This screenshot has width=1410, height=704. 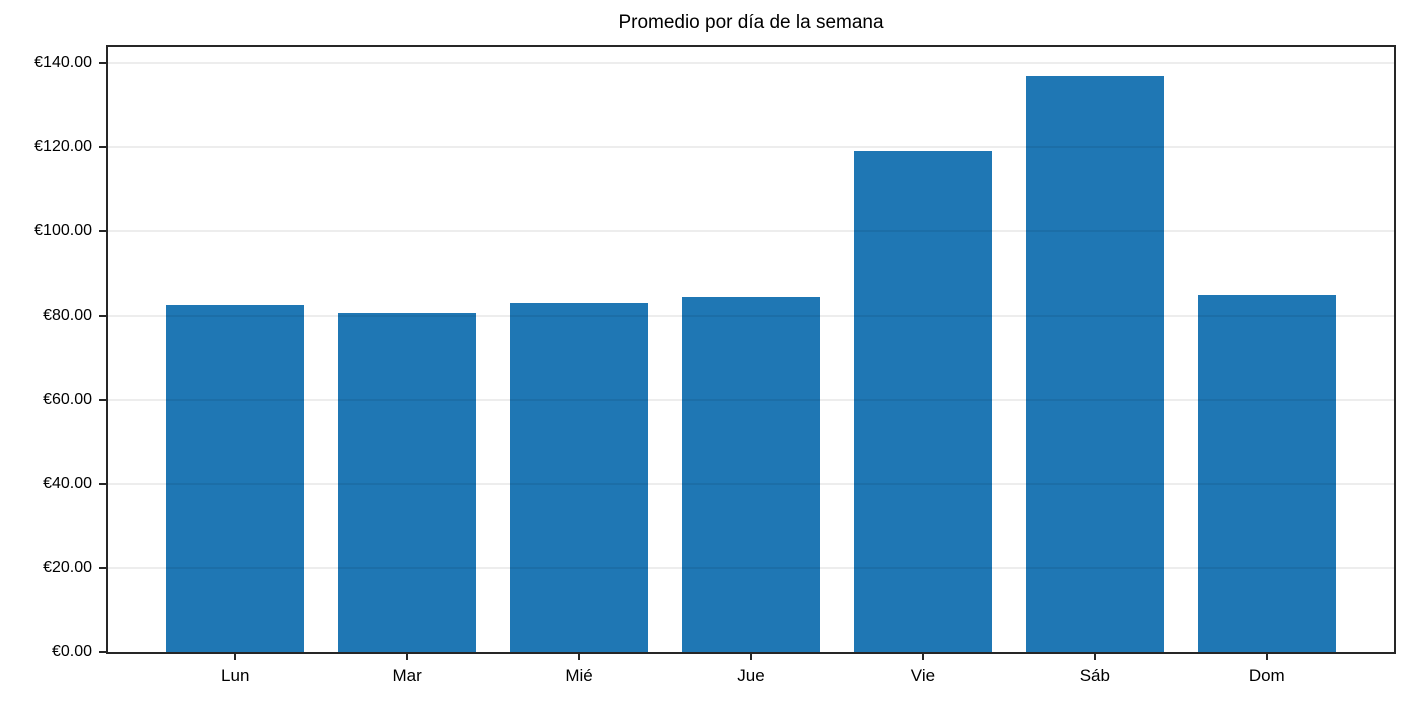 I want to click on bar-lun, so click(x=235, y=478).